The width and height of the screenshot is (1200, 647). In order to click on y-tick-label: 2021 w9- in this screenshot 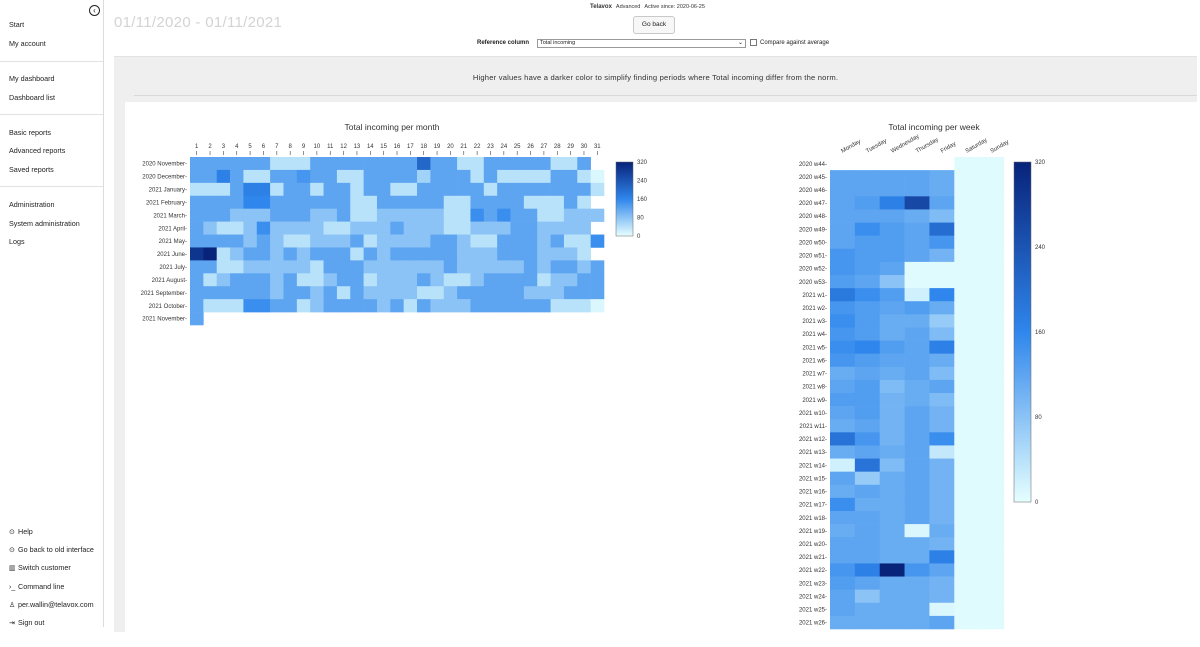, I will do `click(814, 401)`.